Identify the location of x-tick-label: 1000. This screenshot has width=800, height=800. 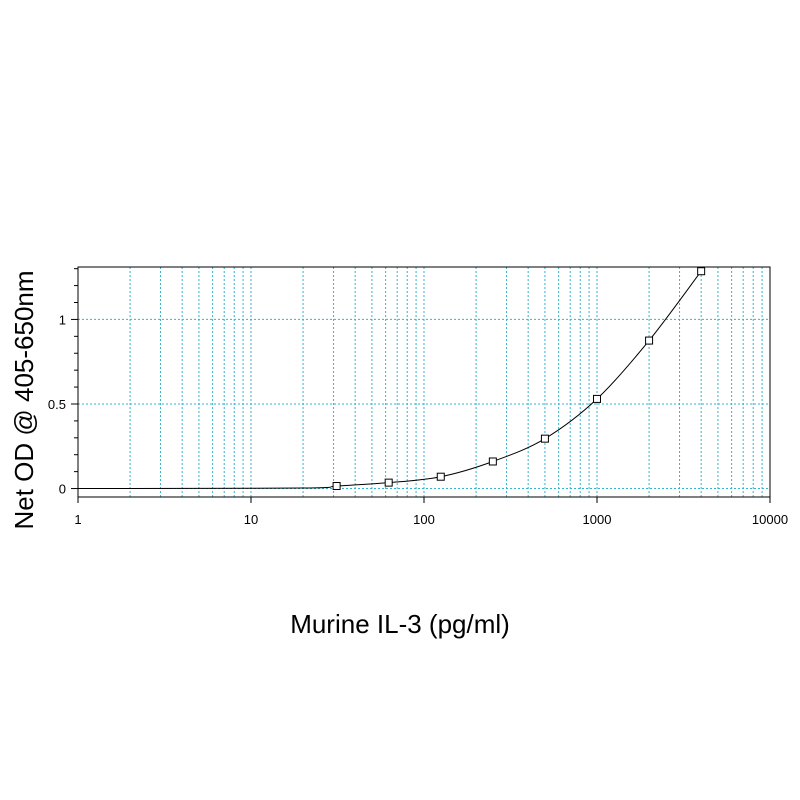
(597, 519).